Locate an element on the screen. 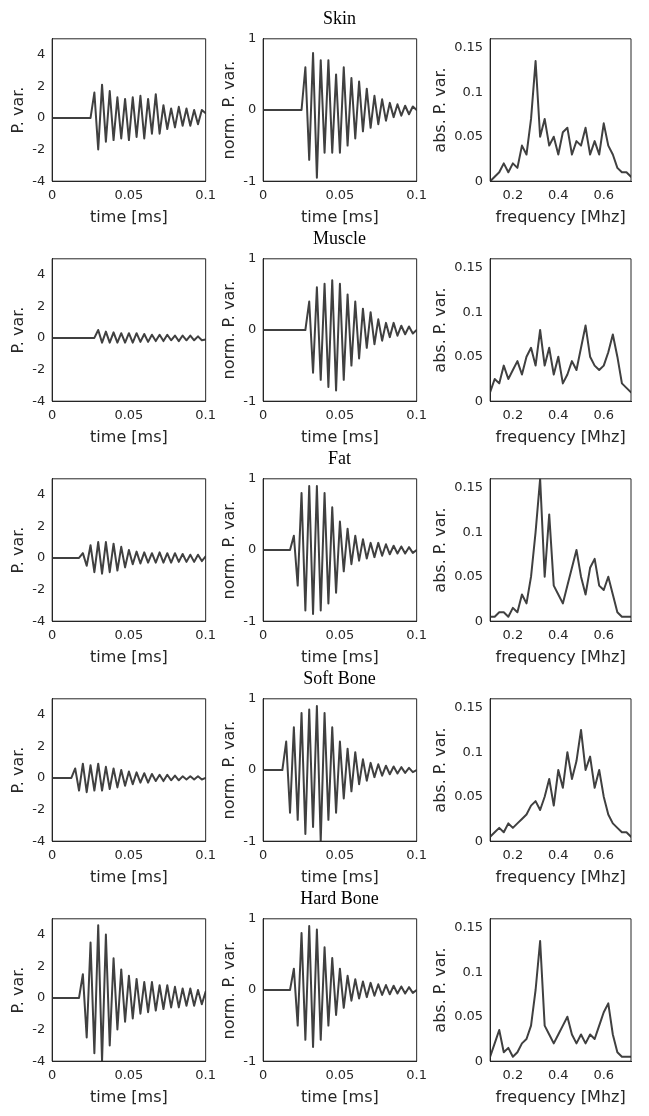 The width and height of the screenshot is (649, 1116). chart-title: Fat is located at coordinates (339, 458).